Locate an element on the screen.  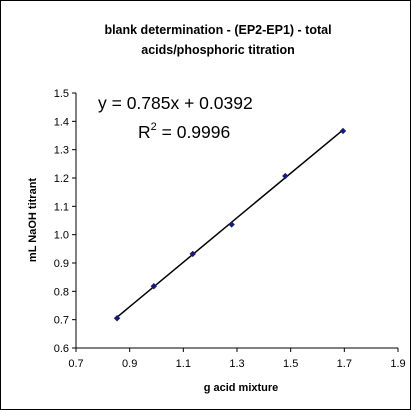
r-squared-prefix: R is located at coordinates (144, 132).